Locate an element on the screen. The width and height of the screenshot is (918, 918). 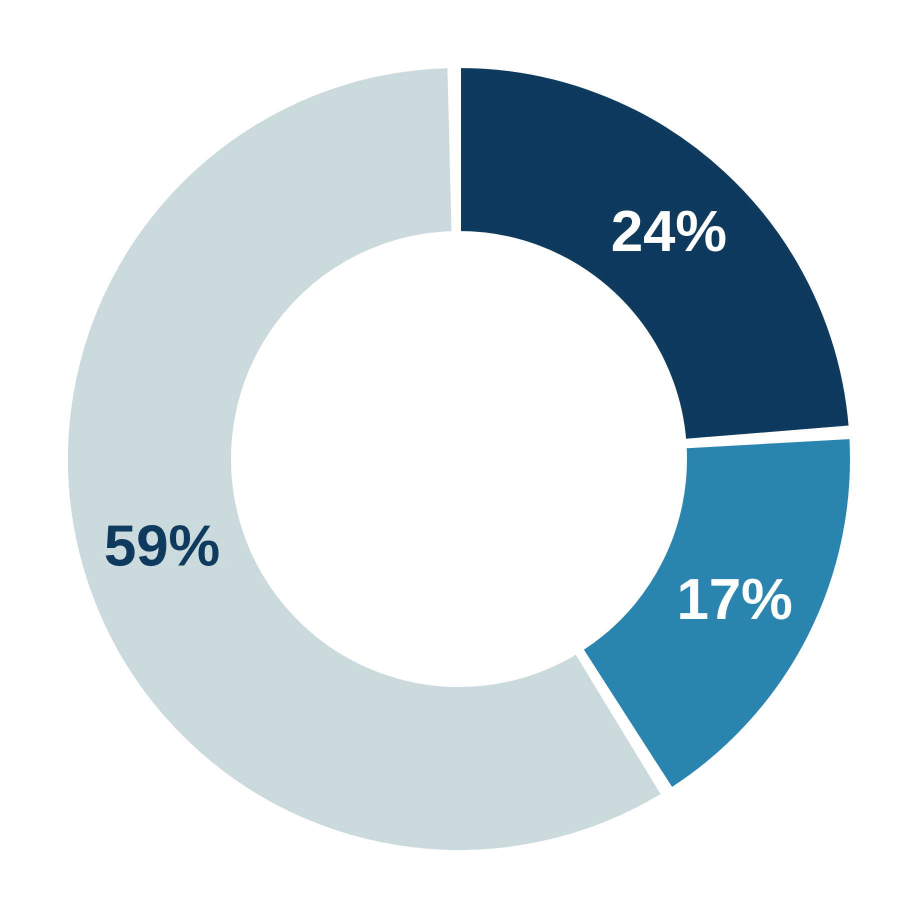
data-label: 59% is located at coordinates (162, 546).